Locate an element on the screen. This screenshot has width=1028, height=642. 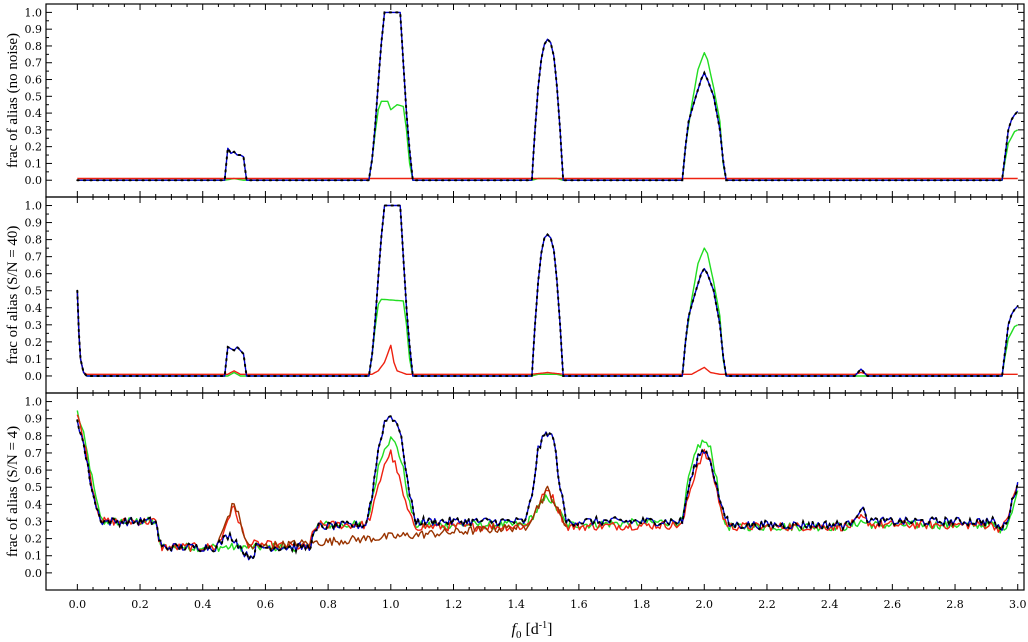
series-red-line is located at coordinates (547, 332).